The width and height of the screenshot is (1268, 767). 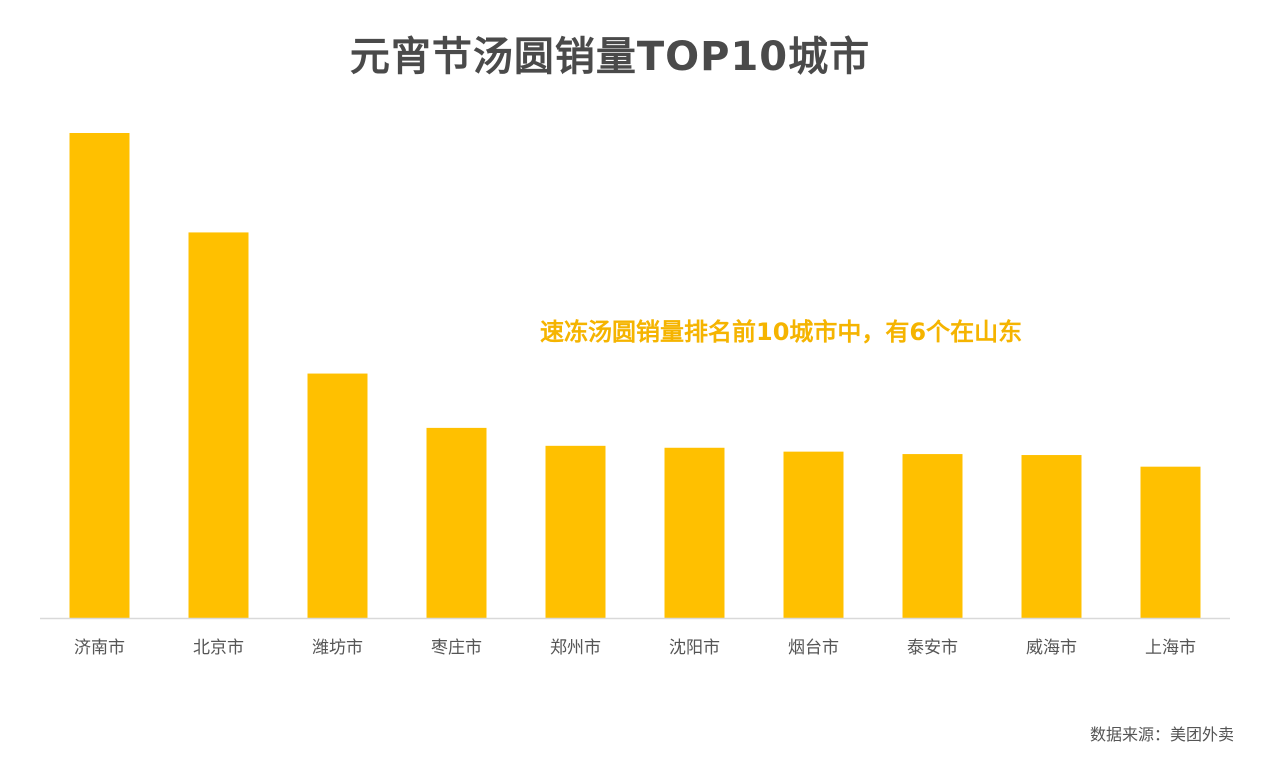 I want to click on x-tick-label: 上海市, so click(x=1170, y=648).